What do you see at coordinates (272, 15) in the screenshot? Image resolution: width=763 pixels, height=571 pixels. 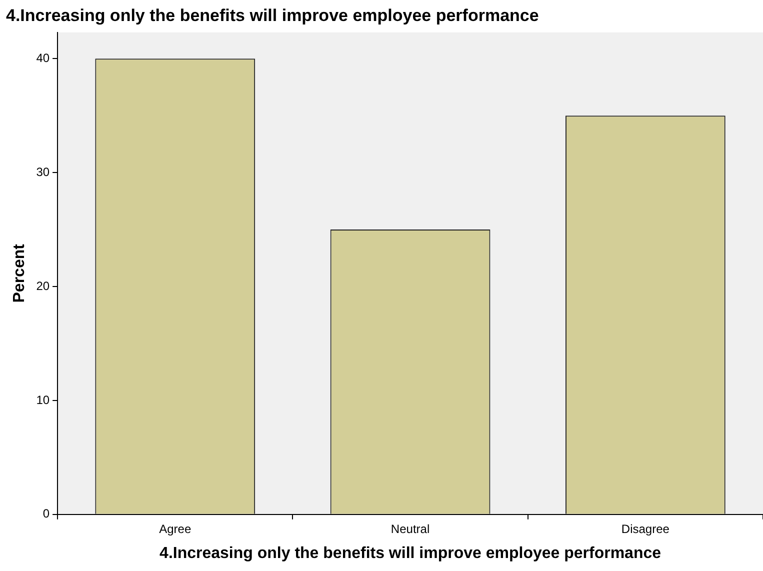 I see `chart-title: 4.Increasing only the benefits will improve employee performance` at bounding box center [272, 15].